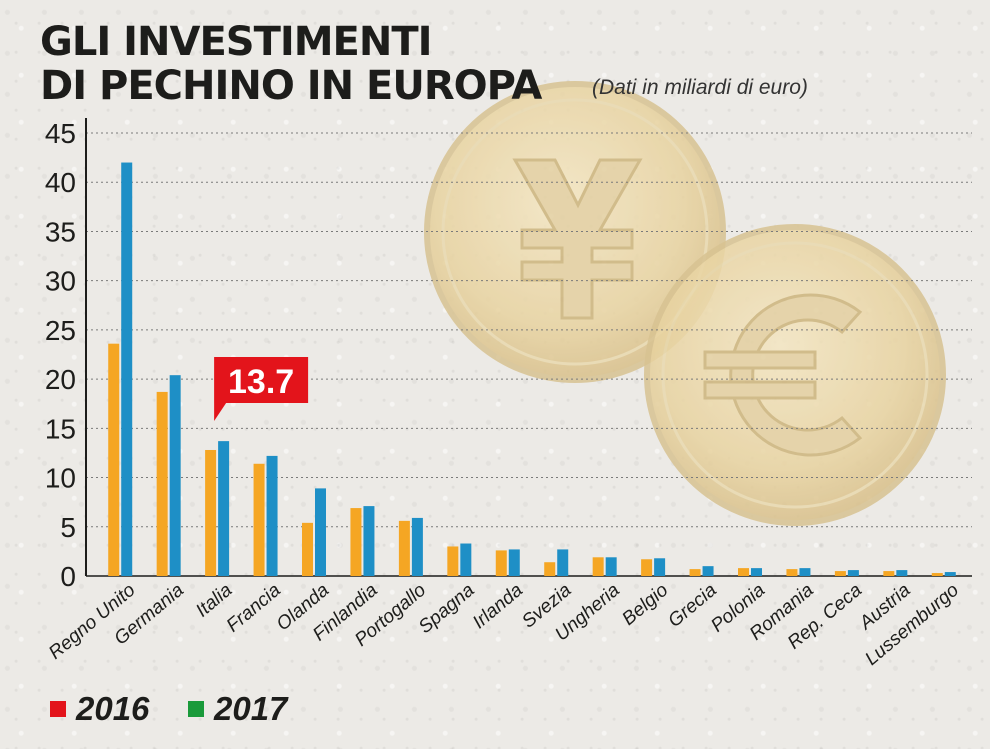 The width and height of the screenshot is (990, 749). What do you see at coordinates (220, 412) in the screenshot?
I see `callout-pointer` at bounding box center [220, 412].